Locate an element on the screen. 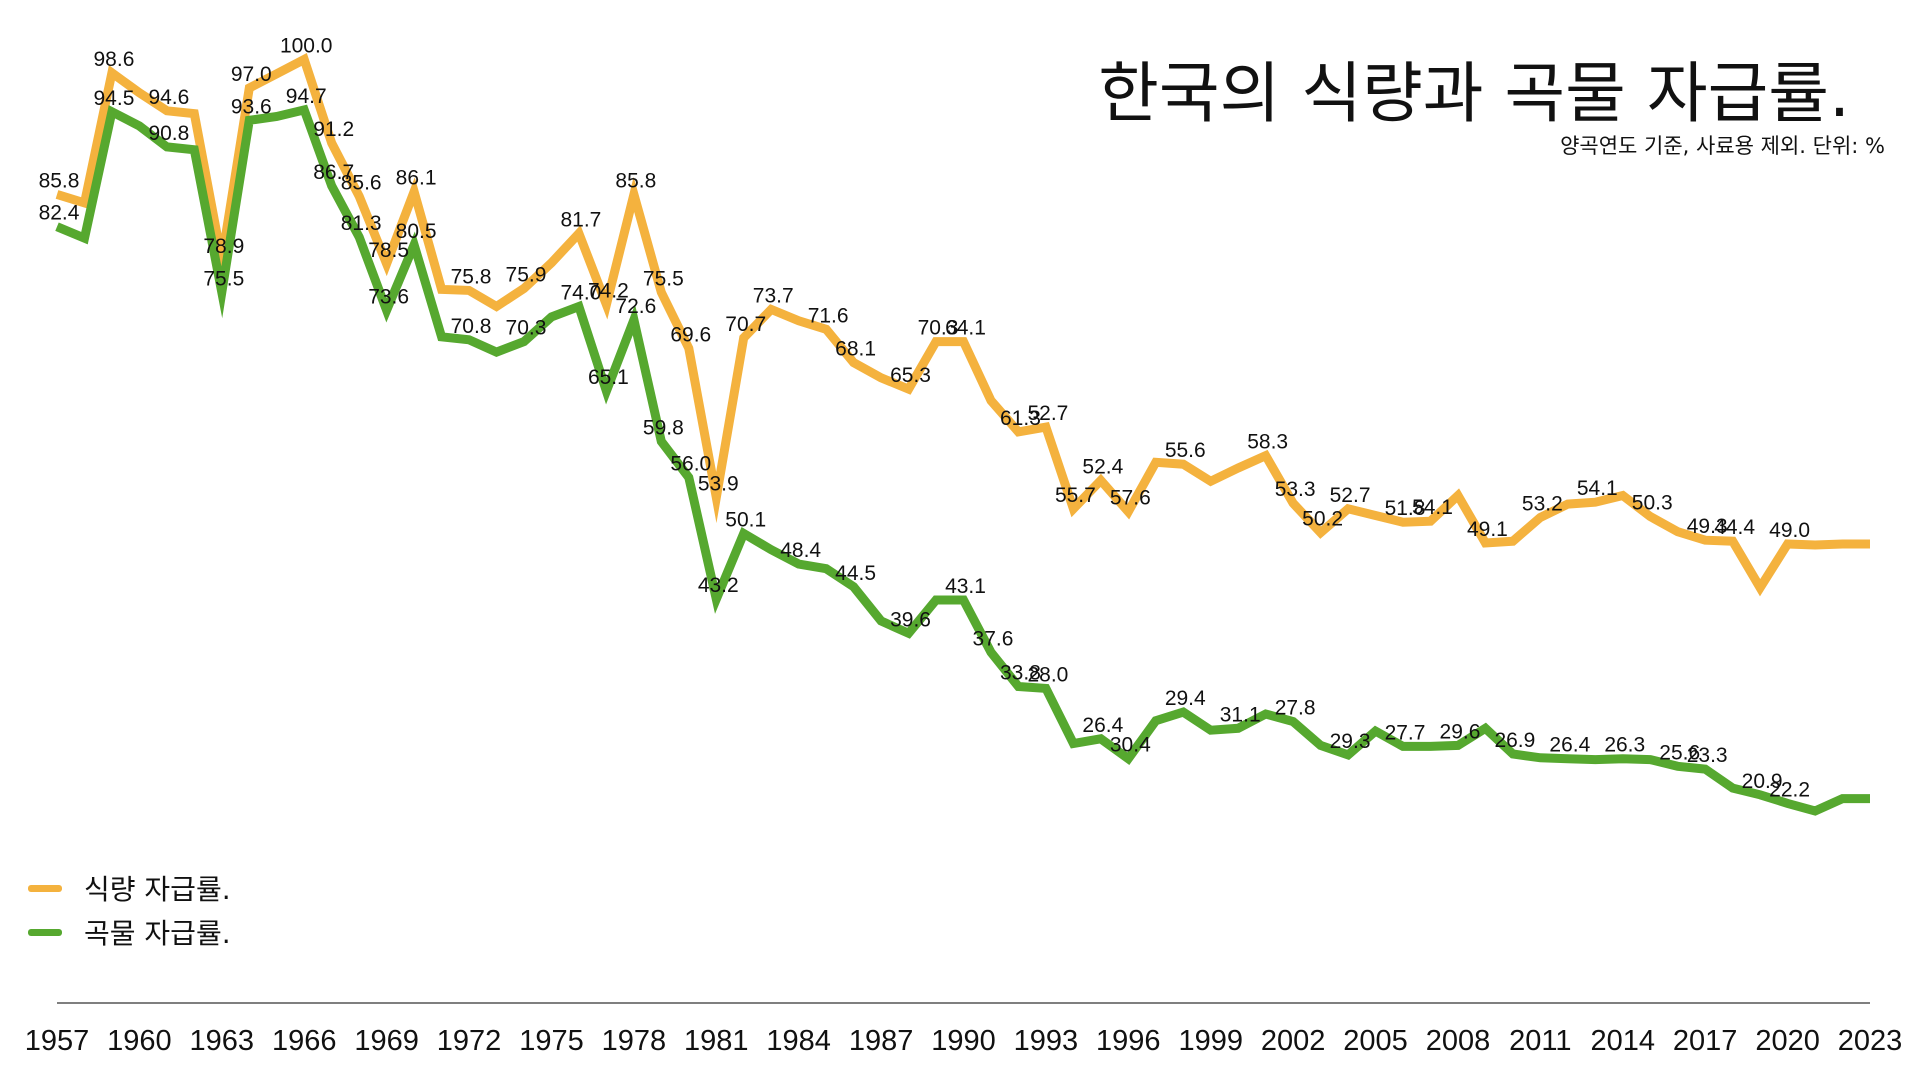 This screenshot has width=1920, height=1080. data-label-grain: 65.1 is located at coordinates (608, 377).